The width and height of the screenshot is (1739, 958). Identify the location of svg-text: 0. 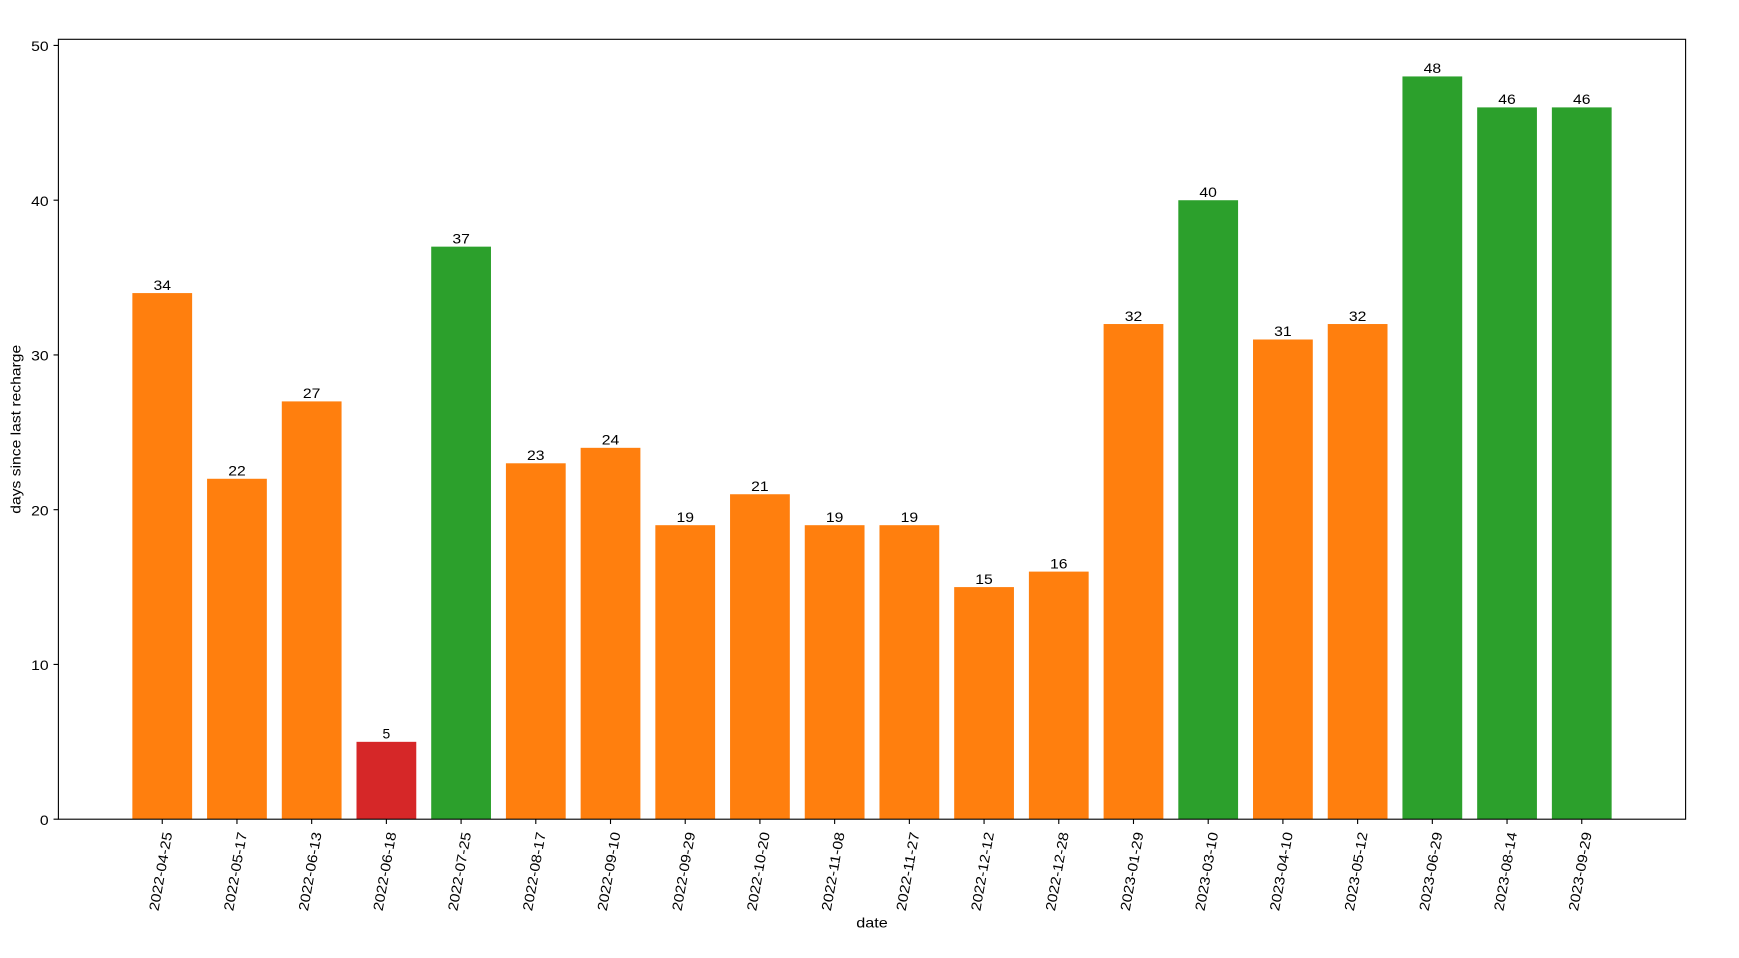
(44, 820).